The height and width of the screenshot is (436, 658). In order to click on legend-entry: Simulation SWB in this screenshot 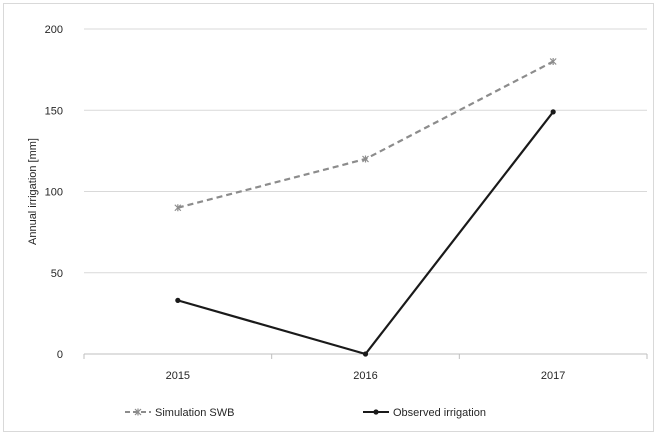, I will do `click(179, 413)`.